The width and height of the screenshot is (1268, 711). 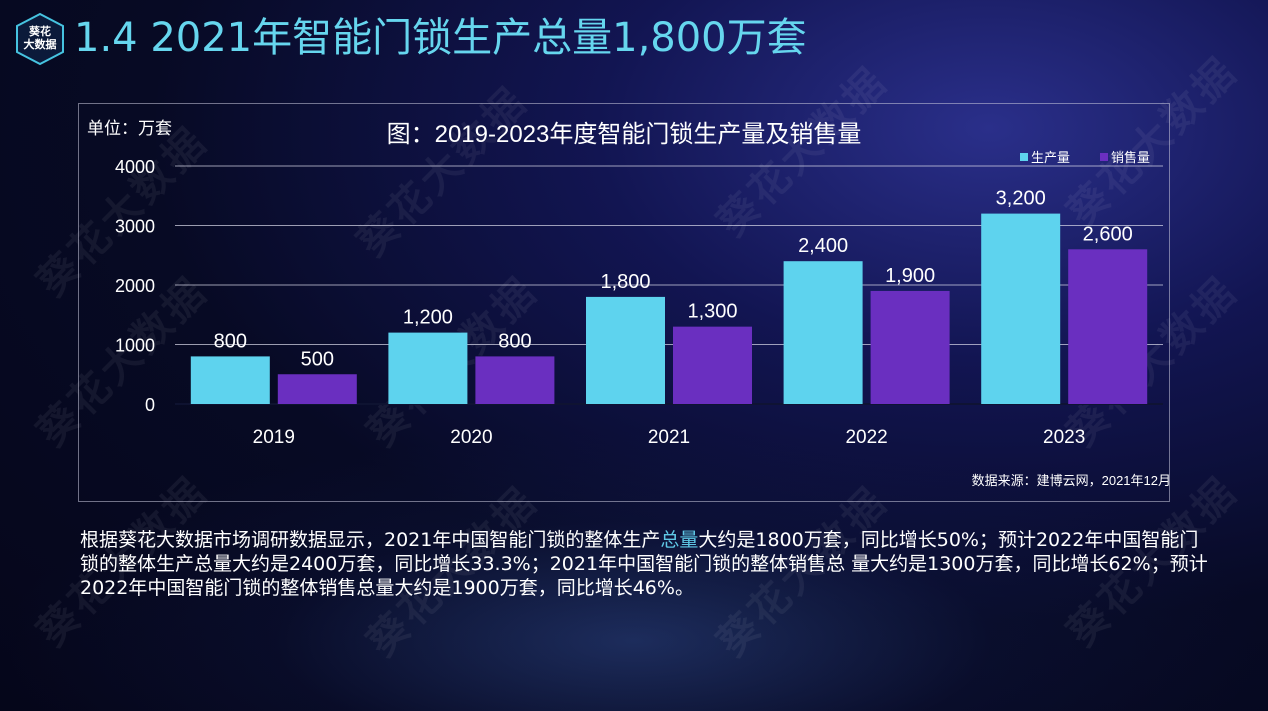 I want to click on x-tick-label: 2021, so click(x=669, y=437).